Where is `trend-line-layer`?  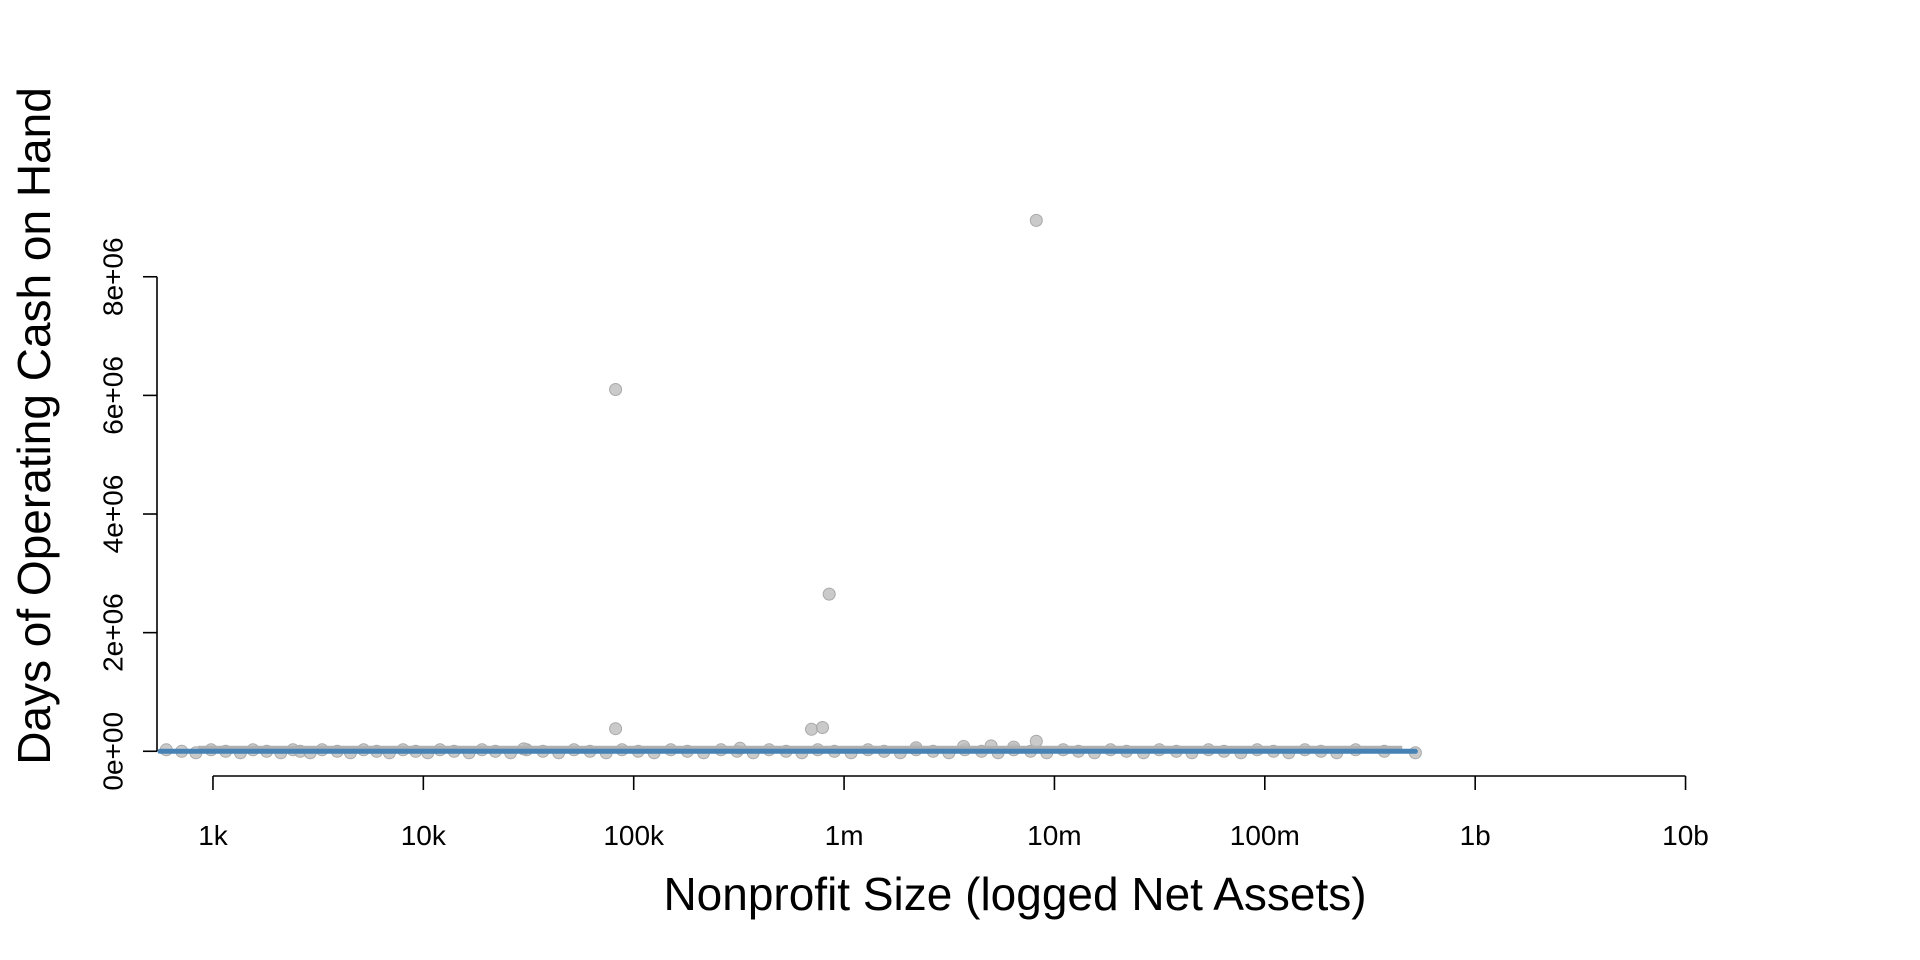 trend-line-layer is located at coordinates (787, 749).